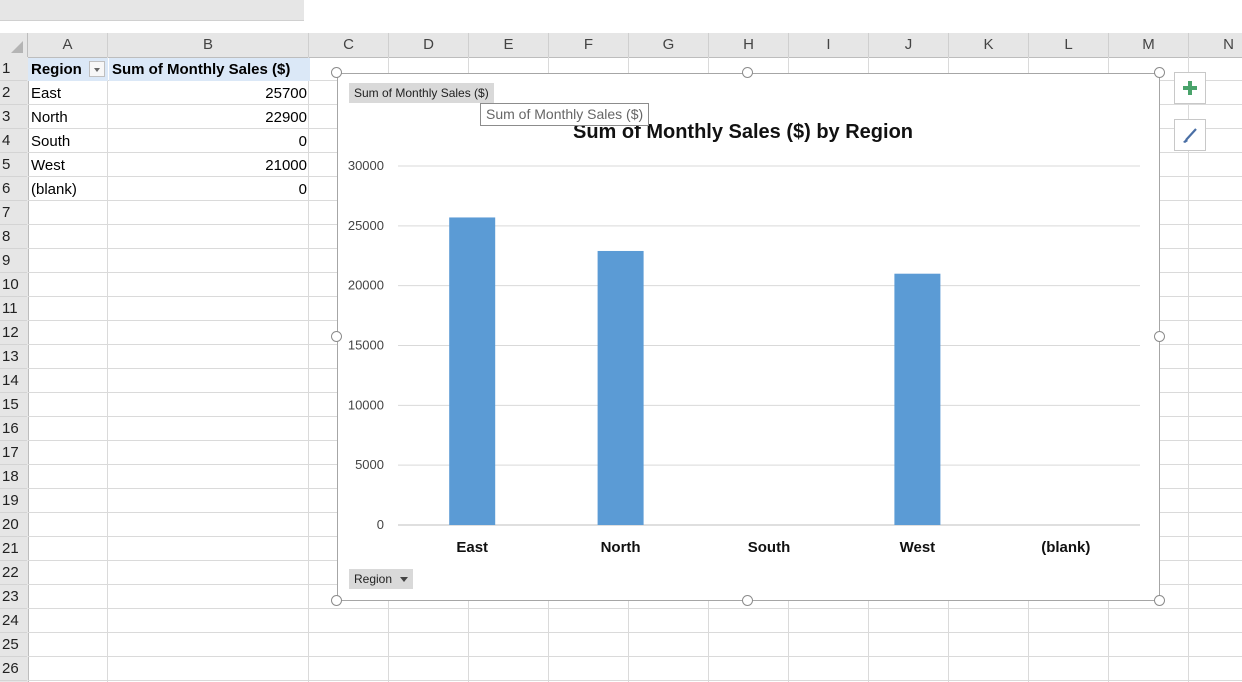 The height and width of the screenshot is (682, 1242). What do you see at coordinates (97, 69) in the screenshot?
I see `region-filter-dropdown` at bounding box center [97, 69].